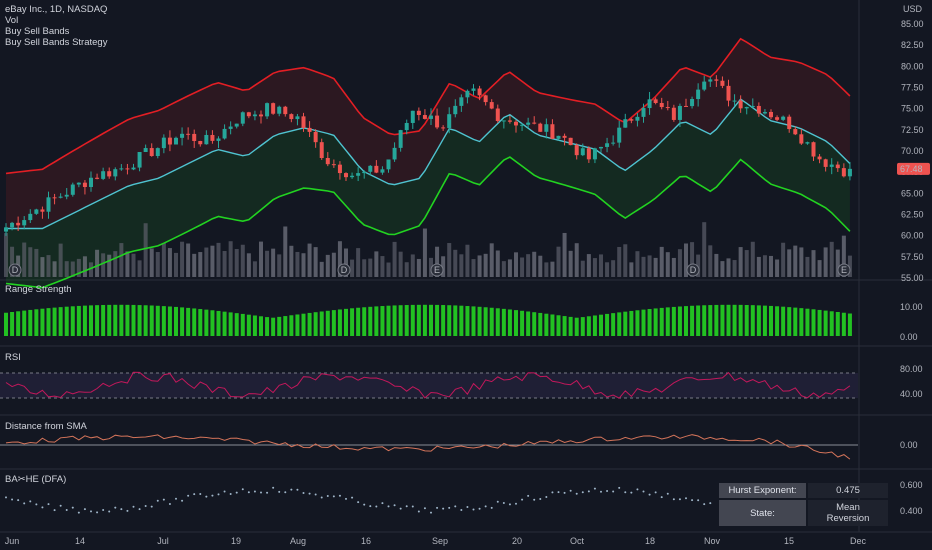  I want to click on legend-strategy: Buy Sell Bands Strategy, so click(56, 42).